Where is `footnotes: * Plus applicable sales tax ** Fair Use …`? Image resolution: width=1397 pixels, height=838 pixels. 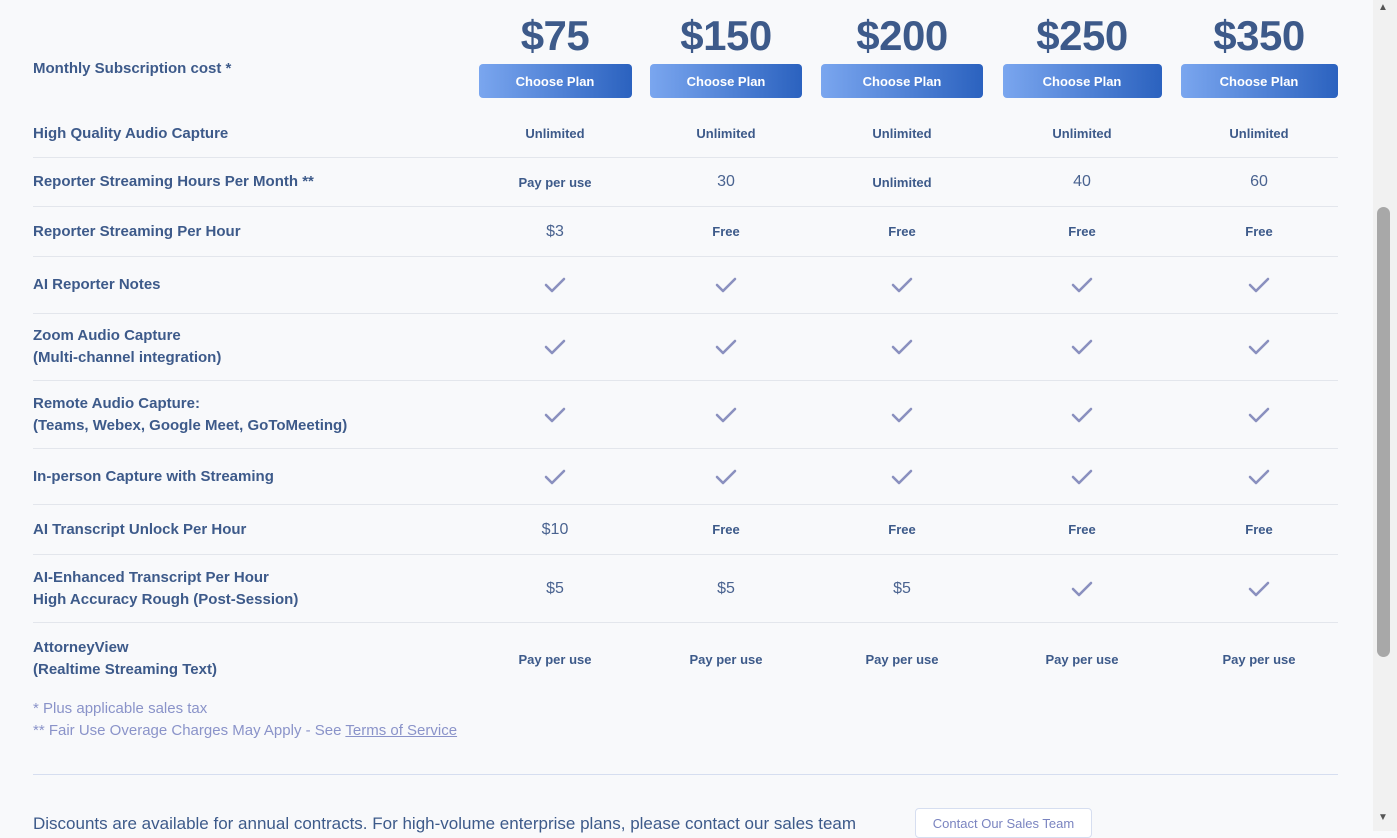
footnotes: * Plus applicable sales tax ** Fair Use … is located at coordinates (245, 720).